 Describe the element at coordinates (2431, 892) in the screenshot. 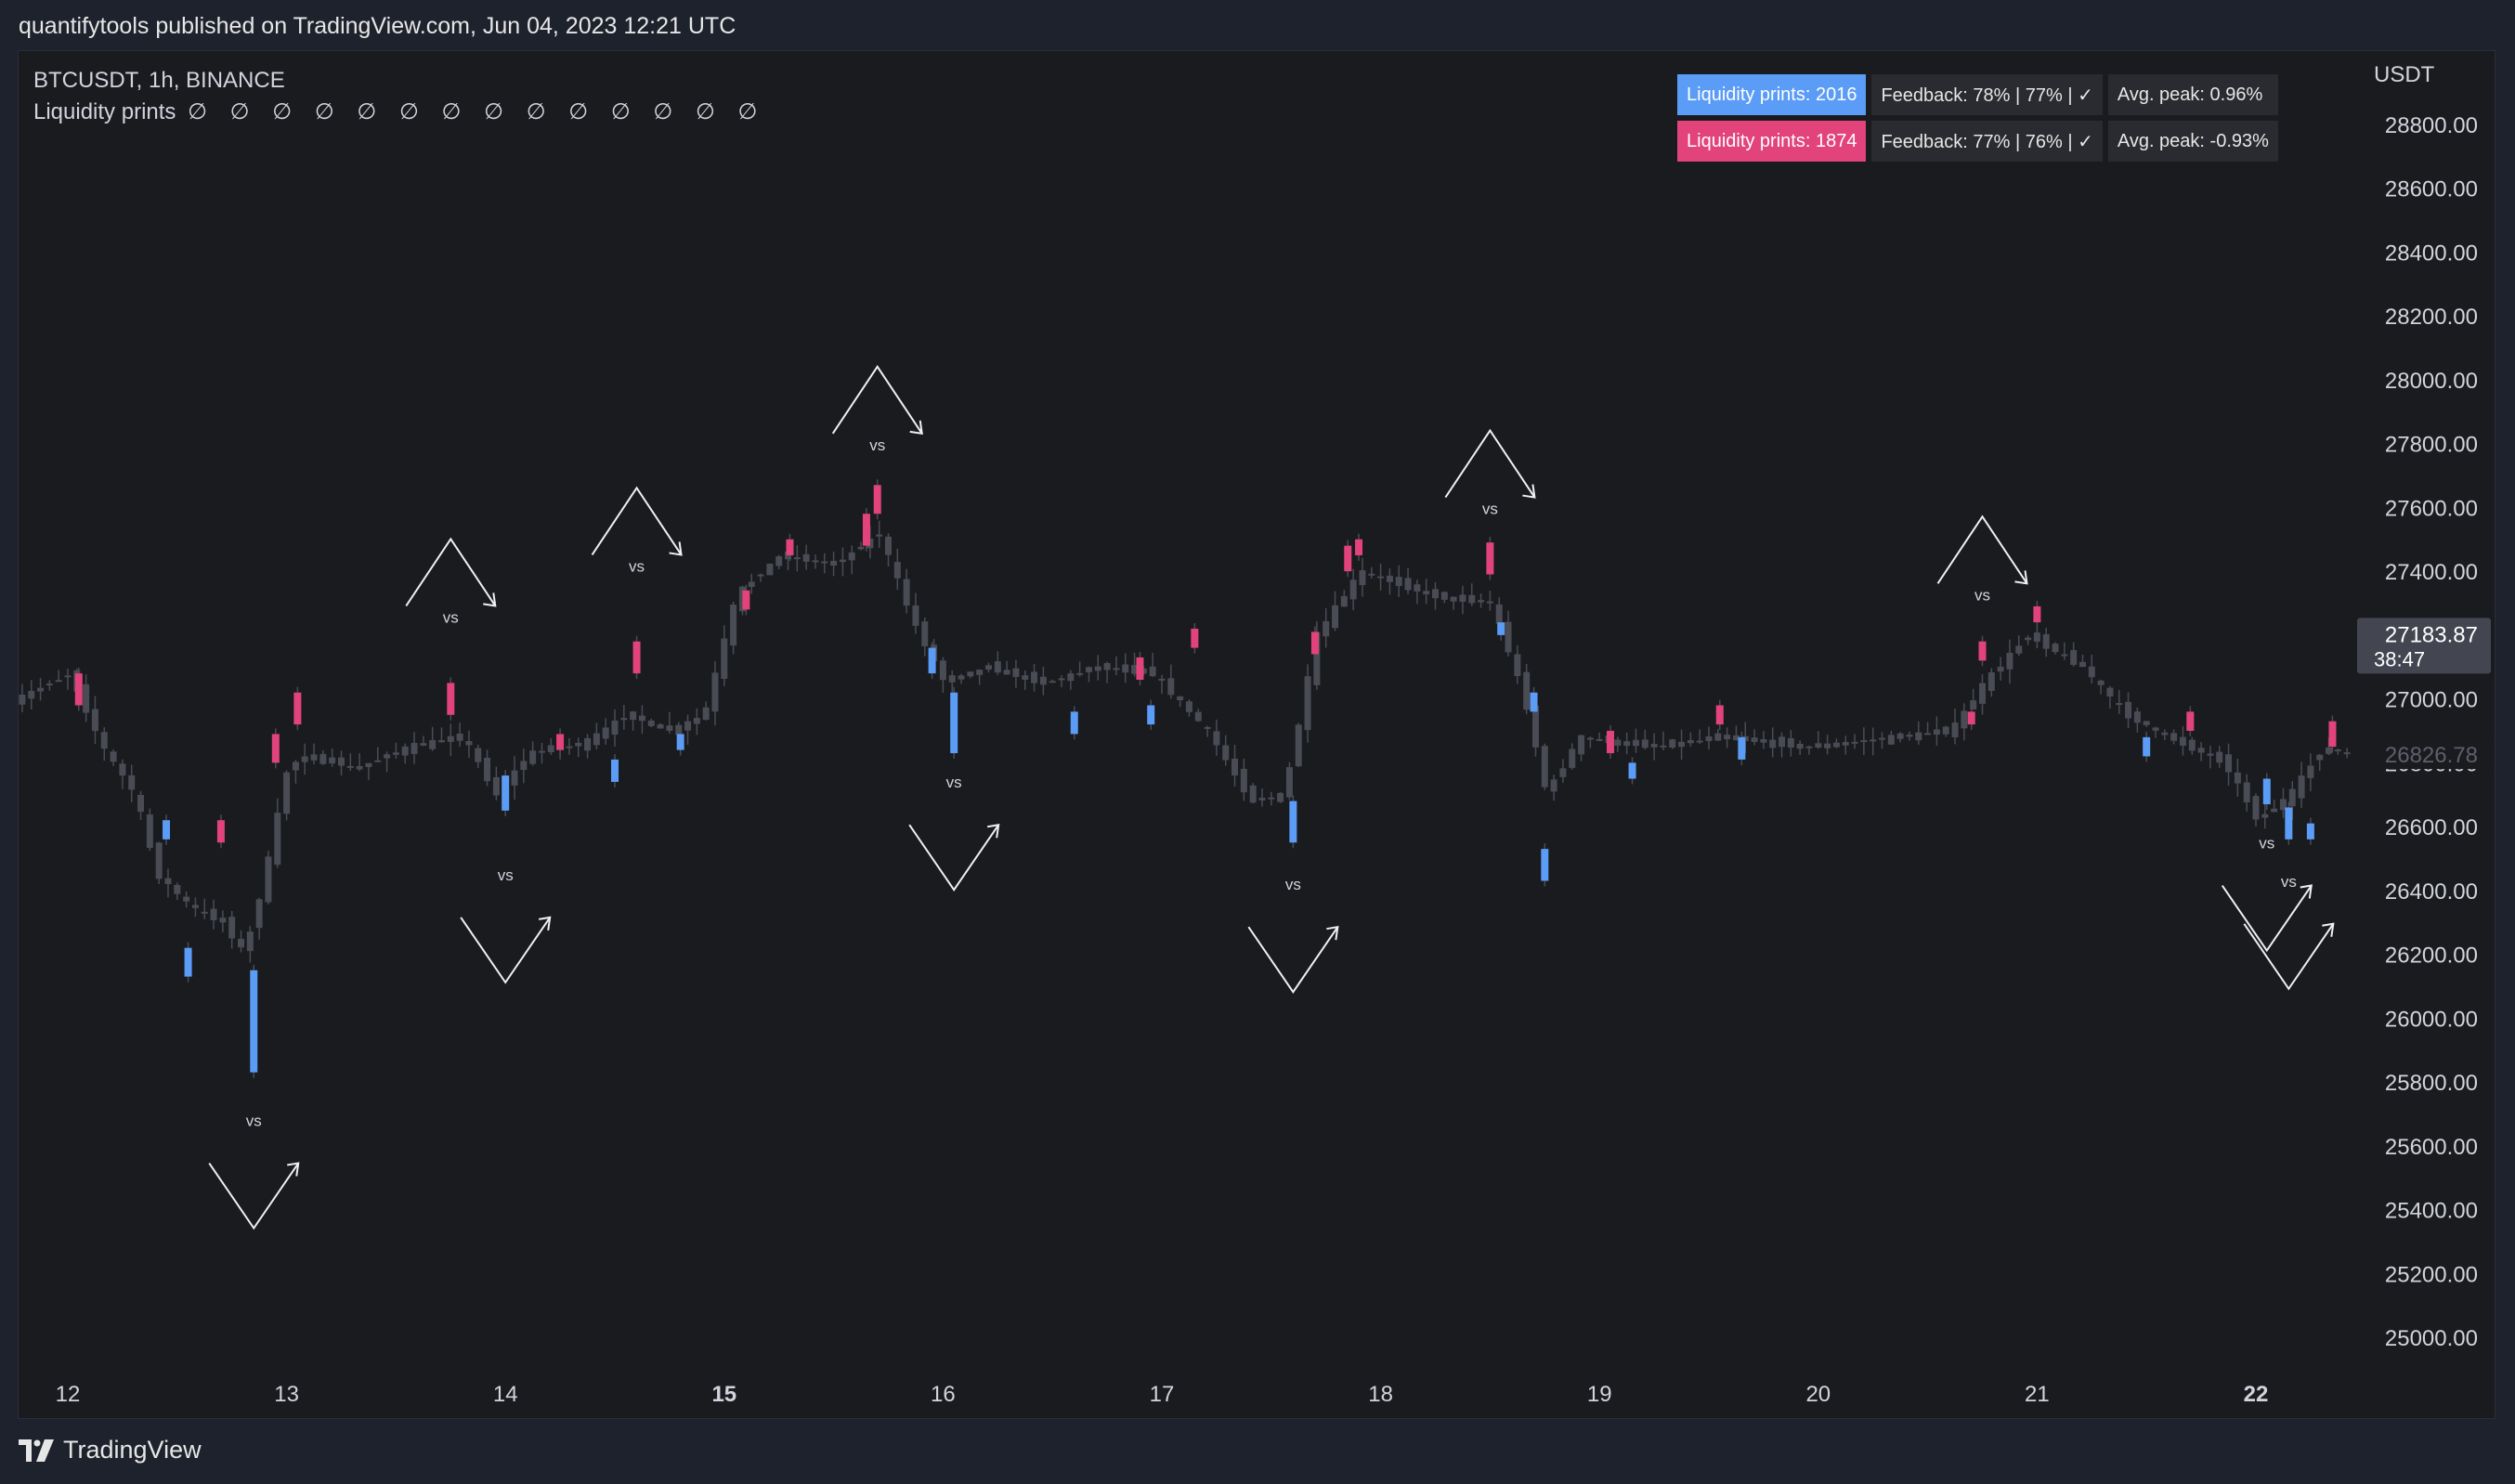

I see `y-tick-label: 26400.00` at that location.